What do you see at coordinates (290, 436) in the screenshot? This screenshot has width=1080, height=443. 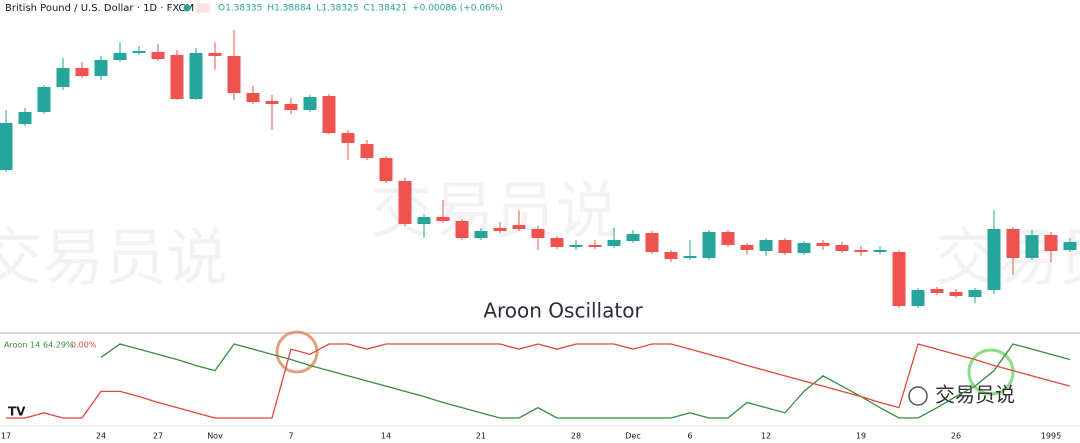 I see `x-tick-label: 7` at bounding box center [290, 436].